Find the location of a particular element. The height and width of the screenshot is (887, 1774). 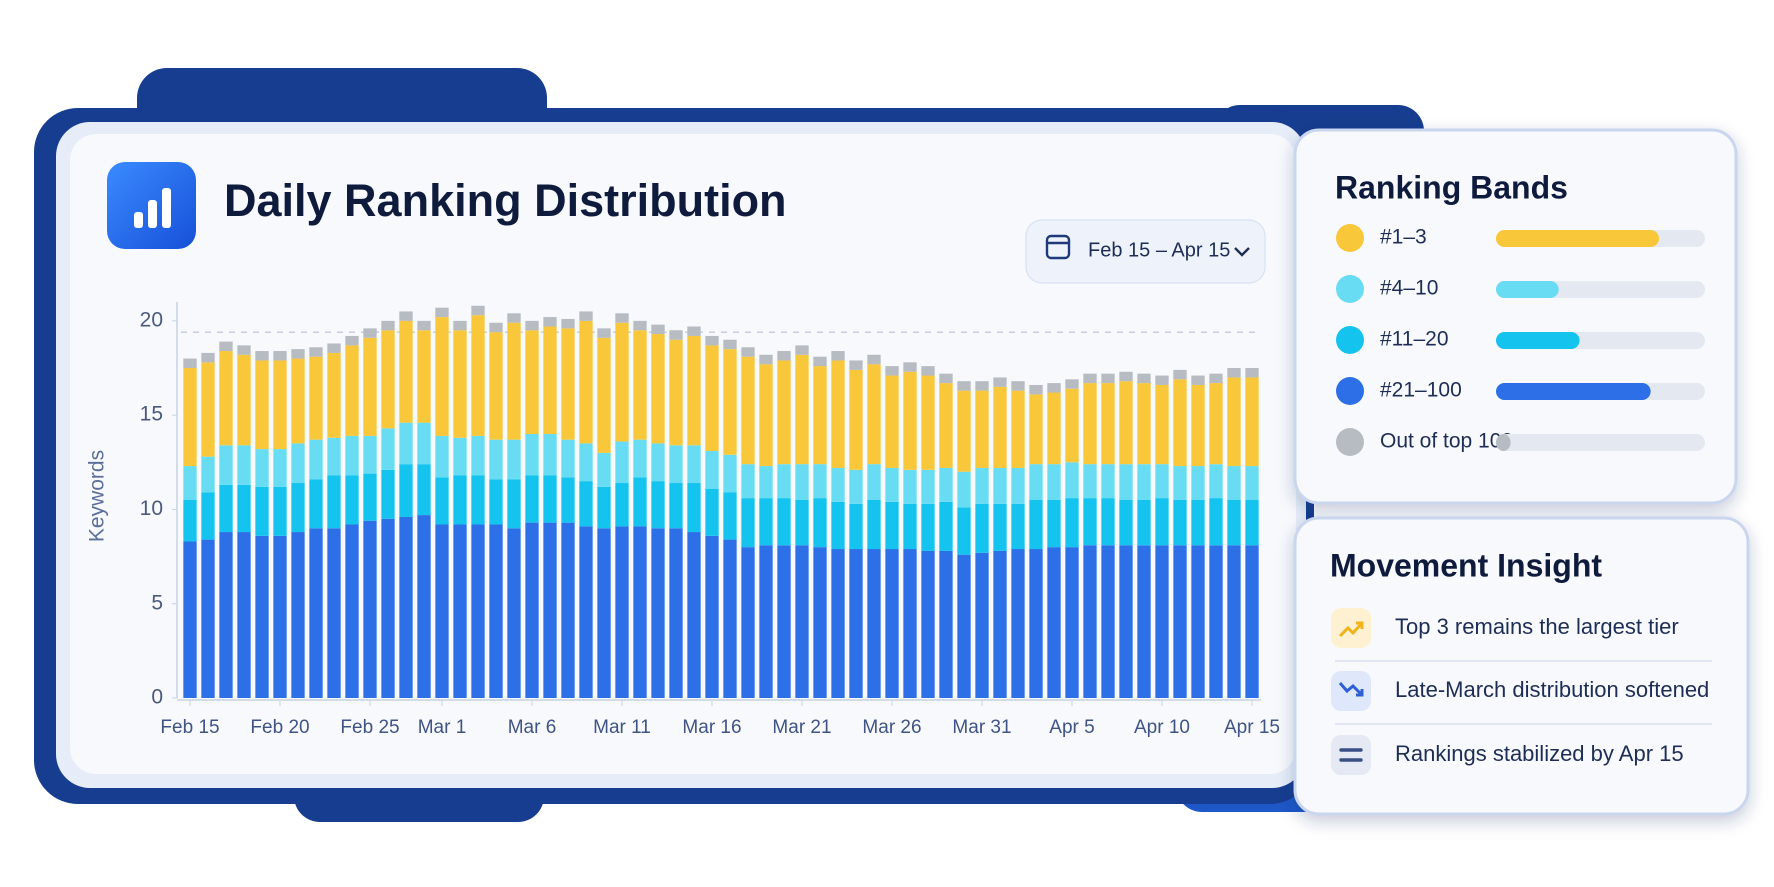

stable-icon is located at coordinates (1351, 755).